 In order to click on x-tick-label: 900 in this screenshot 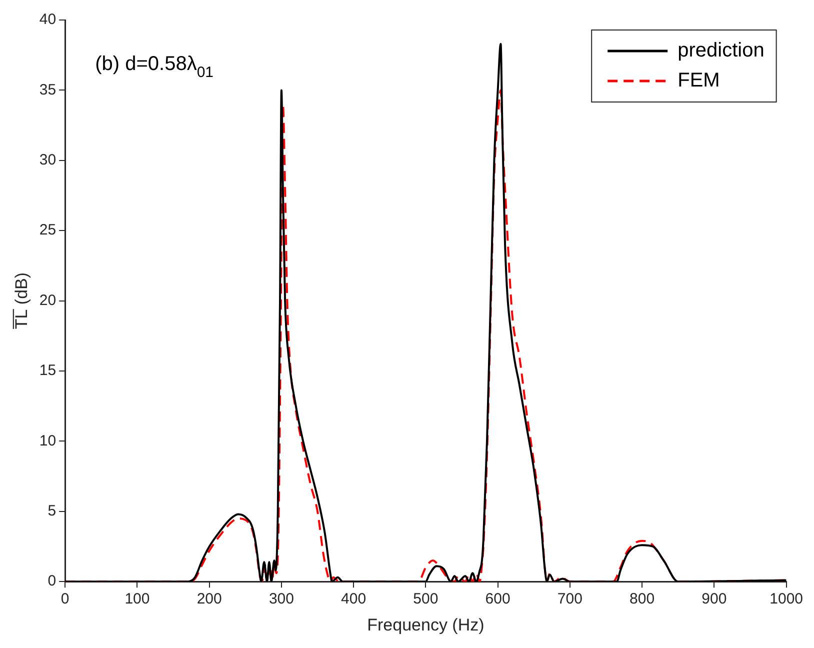, I will do `click(714, 599)`.